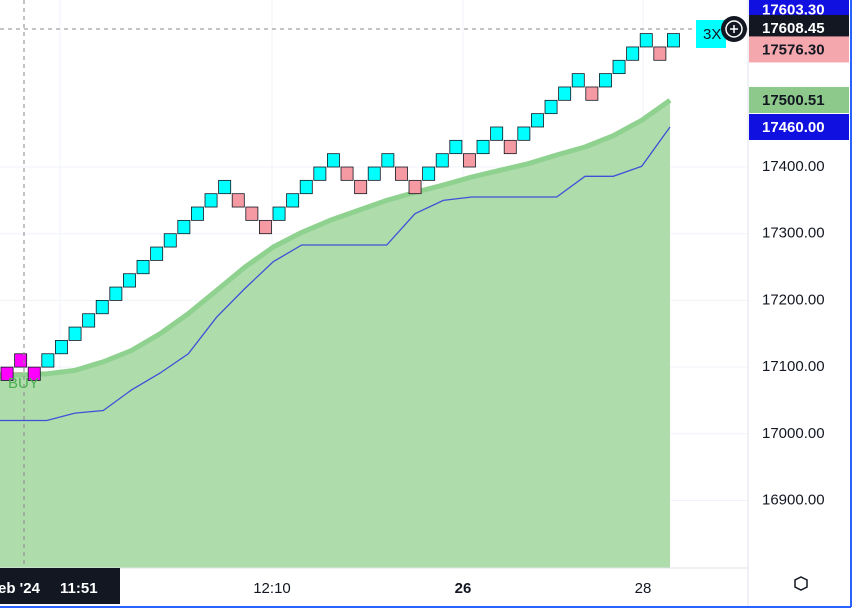  Describe the element at coordinates (793, 366) in the screenshot. I see `y-tick-label: 17100.00` at that location.